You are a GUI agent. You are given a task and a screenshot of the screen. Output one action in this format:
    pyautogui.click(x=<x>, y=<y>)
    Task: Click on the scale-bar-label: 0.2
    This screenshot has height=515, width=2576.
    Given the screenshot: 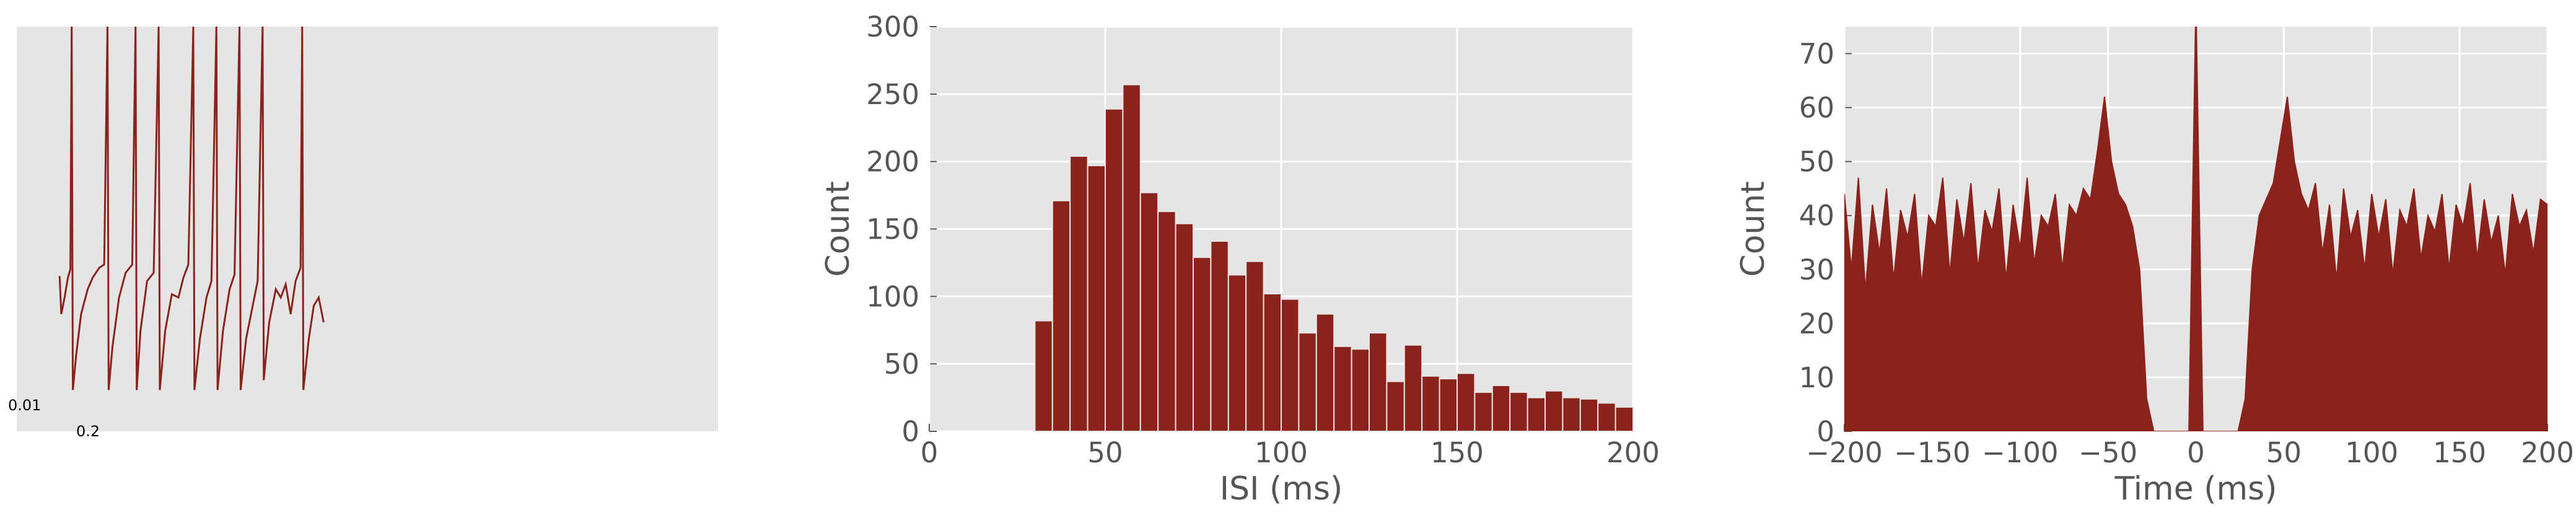 What is the action you would take?
    pyautogui.click(x=88, y=431)
    